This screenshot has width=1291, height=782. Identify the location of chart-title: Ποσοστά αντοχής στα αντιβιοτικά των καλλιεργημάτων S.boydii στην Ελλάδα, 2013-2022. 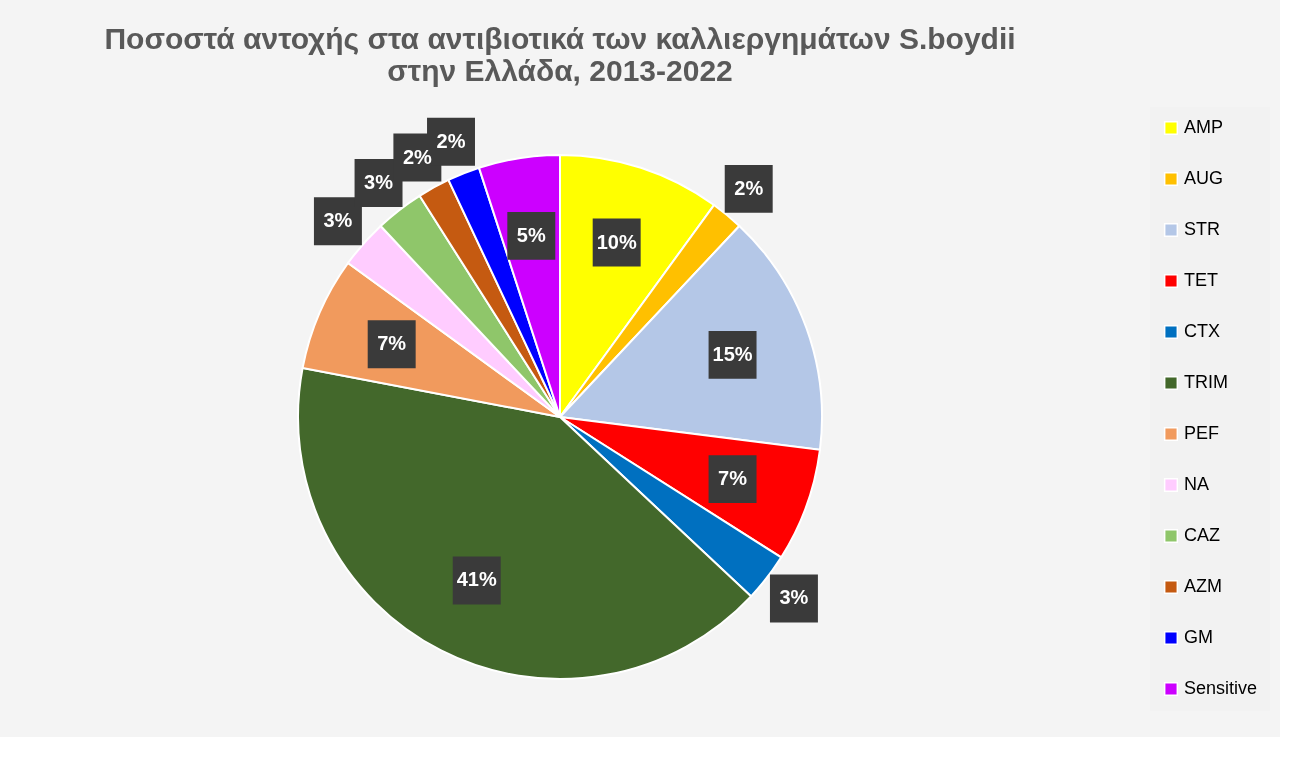
(560, 54).